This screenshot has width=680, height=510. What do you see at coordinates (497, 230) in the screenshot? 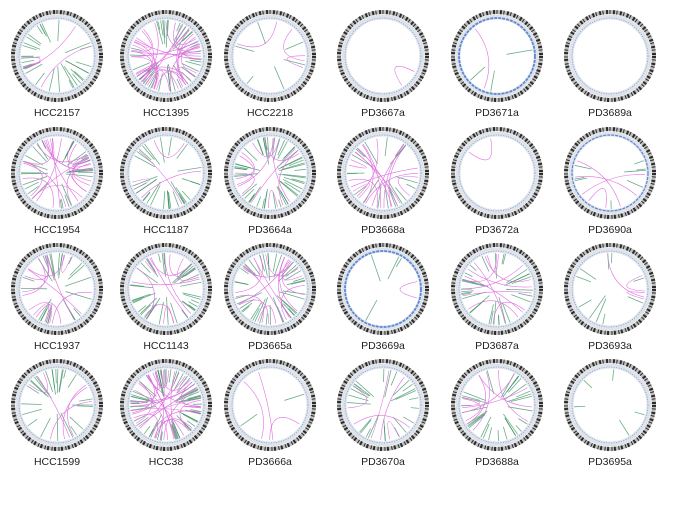
I see `sample-label: PD3672a` at bounding box center [497, 230].